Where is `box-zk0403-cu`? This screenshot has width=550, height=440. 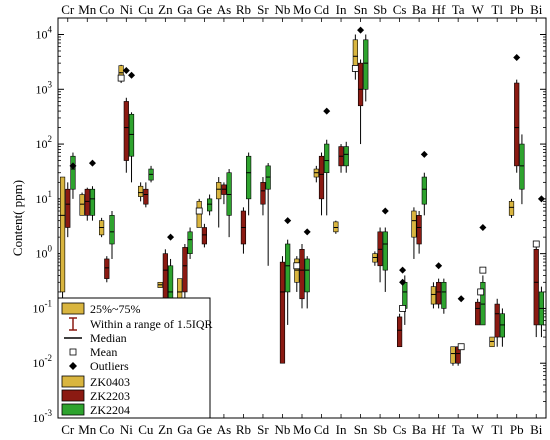
box-zk0403-cu is located at coordinates (141, 192).